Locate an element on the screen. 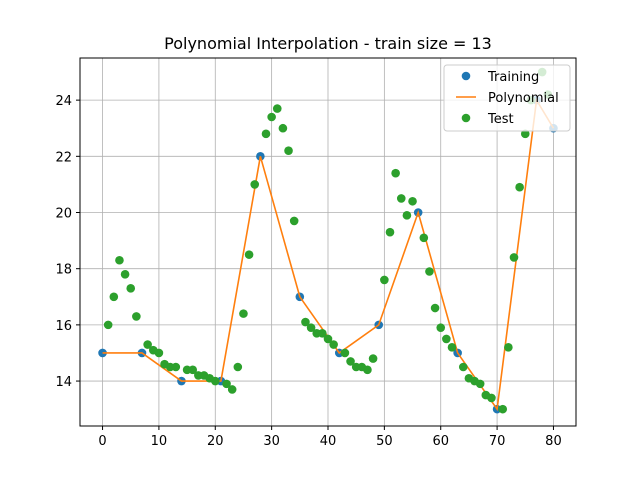  legend: Training Polynomial Test is located at coordinates (507, 98).